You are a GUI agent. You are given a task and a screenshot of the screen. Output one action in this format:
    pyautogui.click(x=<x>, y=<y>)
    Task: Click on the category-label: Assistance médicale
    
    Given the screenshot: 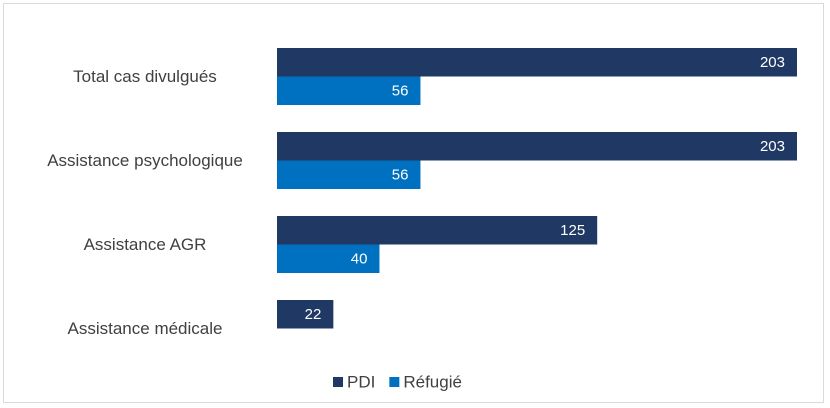 What is the action you would take?
    pyautogui.click(x=145, y=328)
    